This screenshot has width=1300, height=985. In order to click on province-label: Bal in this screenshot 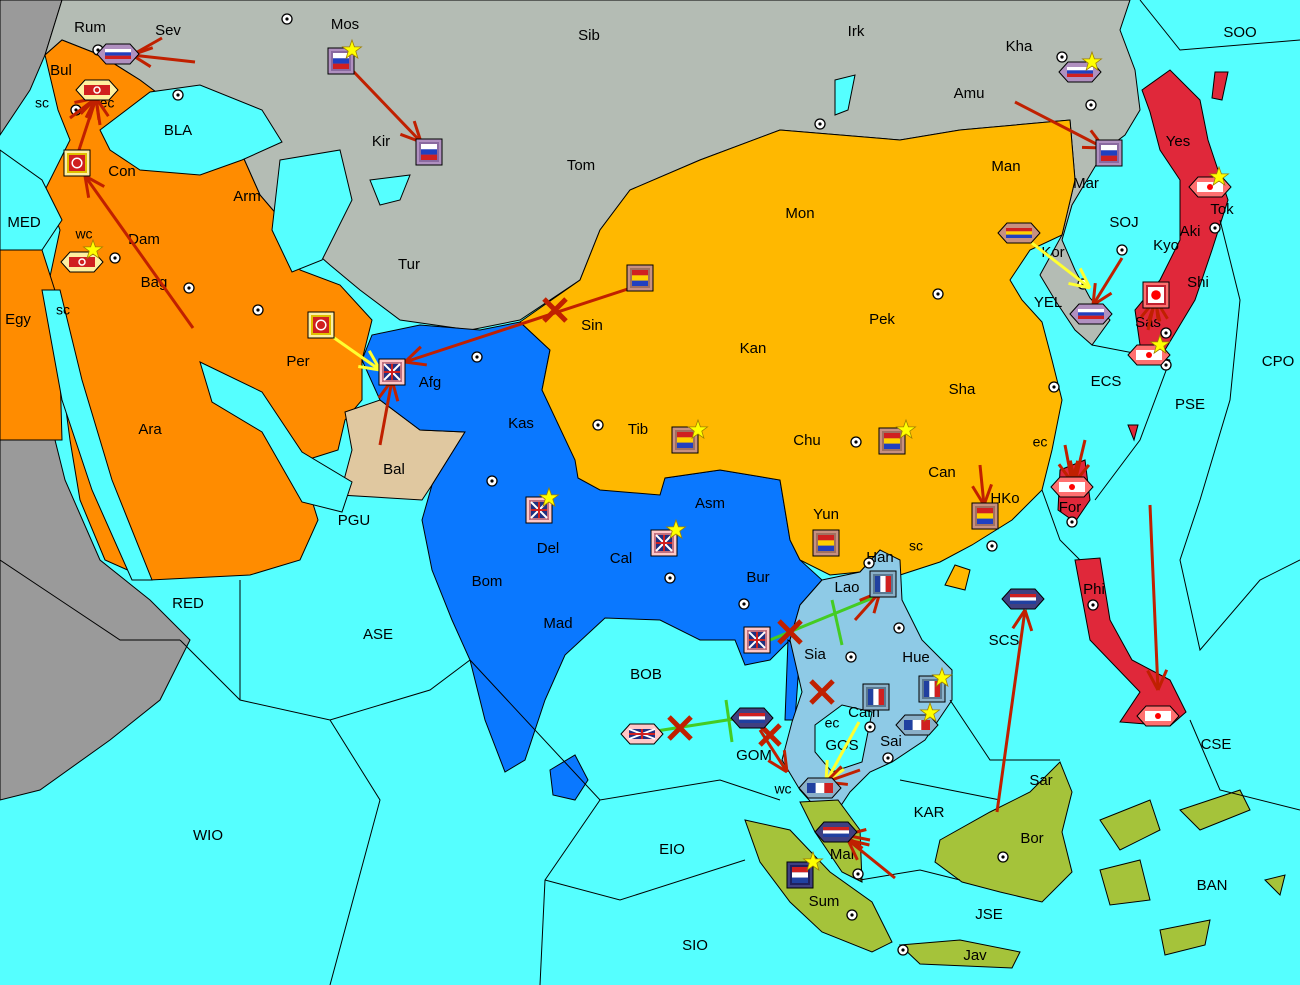, I will do `click(394, 469)`.